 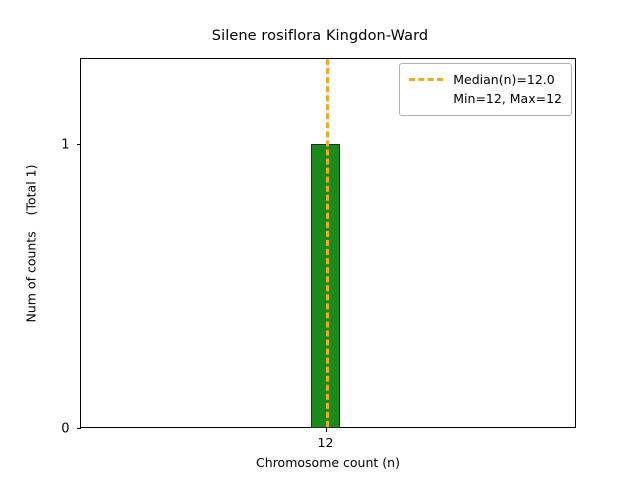 I want to click on y-axis-label: Num of counts (Total 1), so click(x=31, y=243).